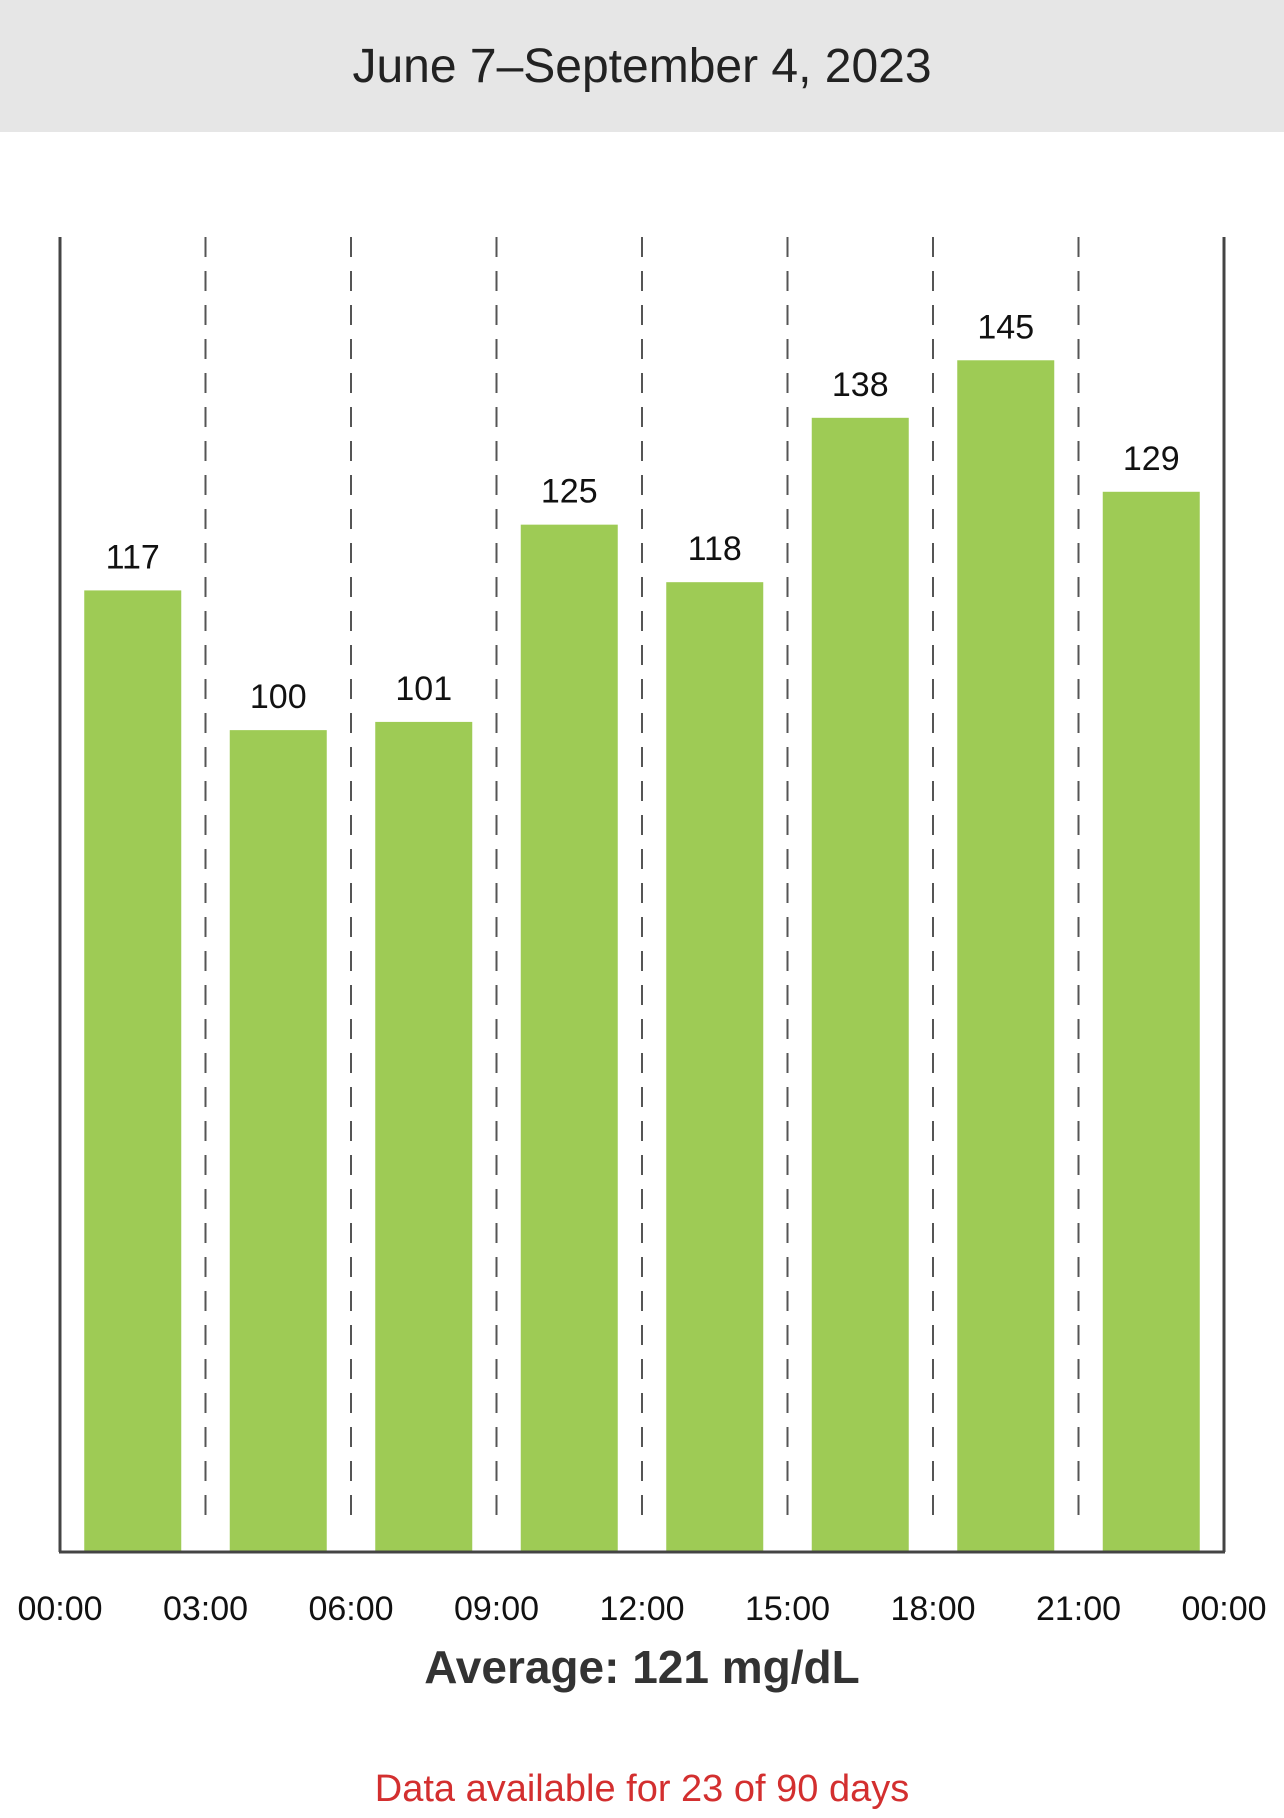 The height and width of the screenshot is (1818, 1284). What do you see at coordinates (1151, 459) in the screenshot?
I see `bar-value-label: 129` at bounding box center [1151, 459].